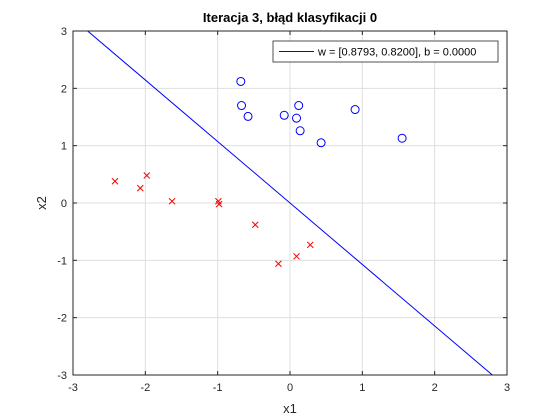  I want to click on y-axis-label: x2, so click(41, 203).